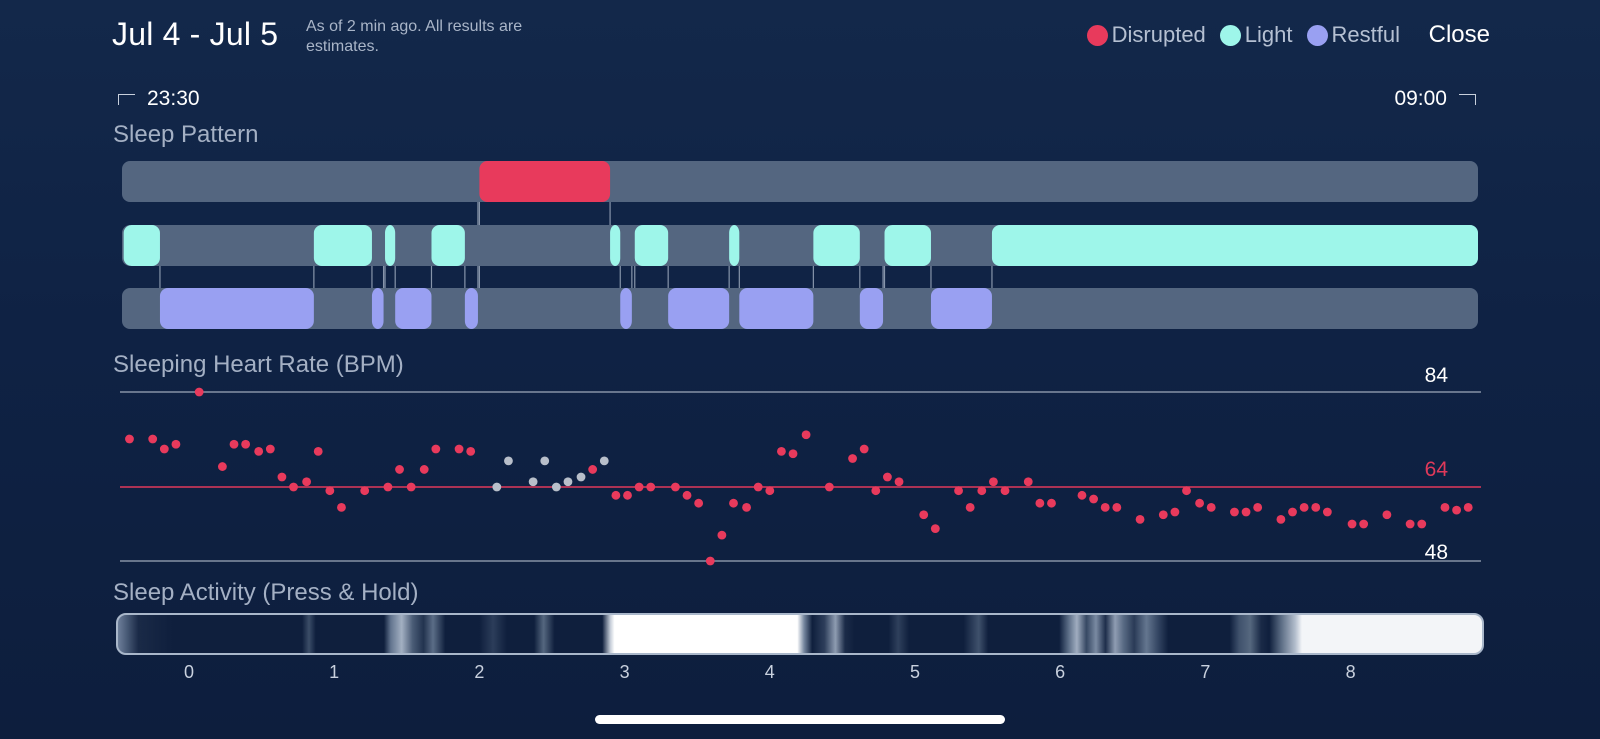  Describe the element at coordinates (1436, 469) in the screenshot. I see `hr-avg-label: 64` at that location.